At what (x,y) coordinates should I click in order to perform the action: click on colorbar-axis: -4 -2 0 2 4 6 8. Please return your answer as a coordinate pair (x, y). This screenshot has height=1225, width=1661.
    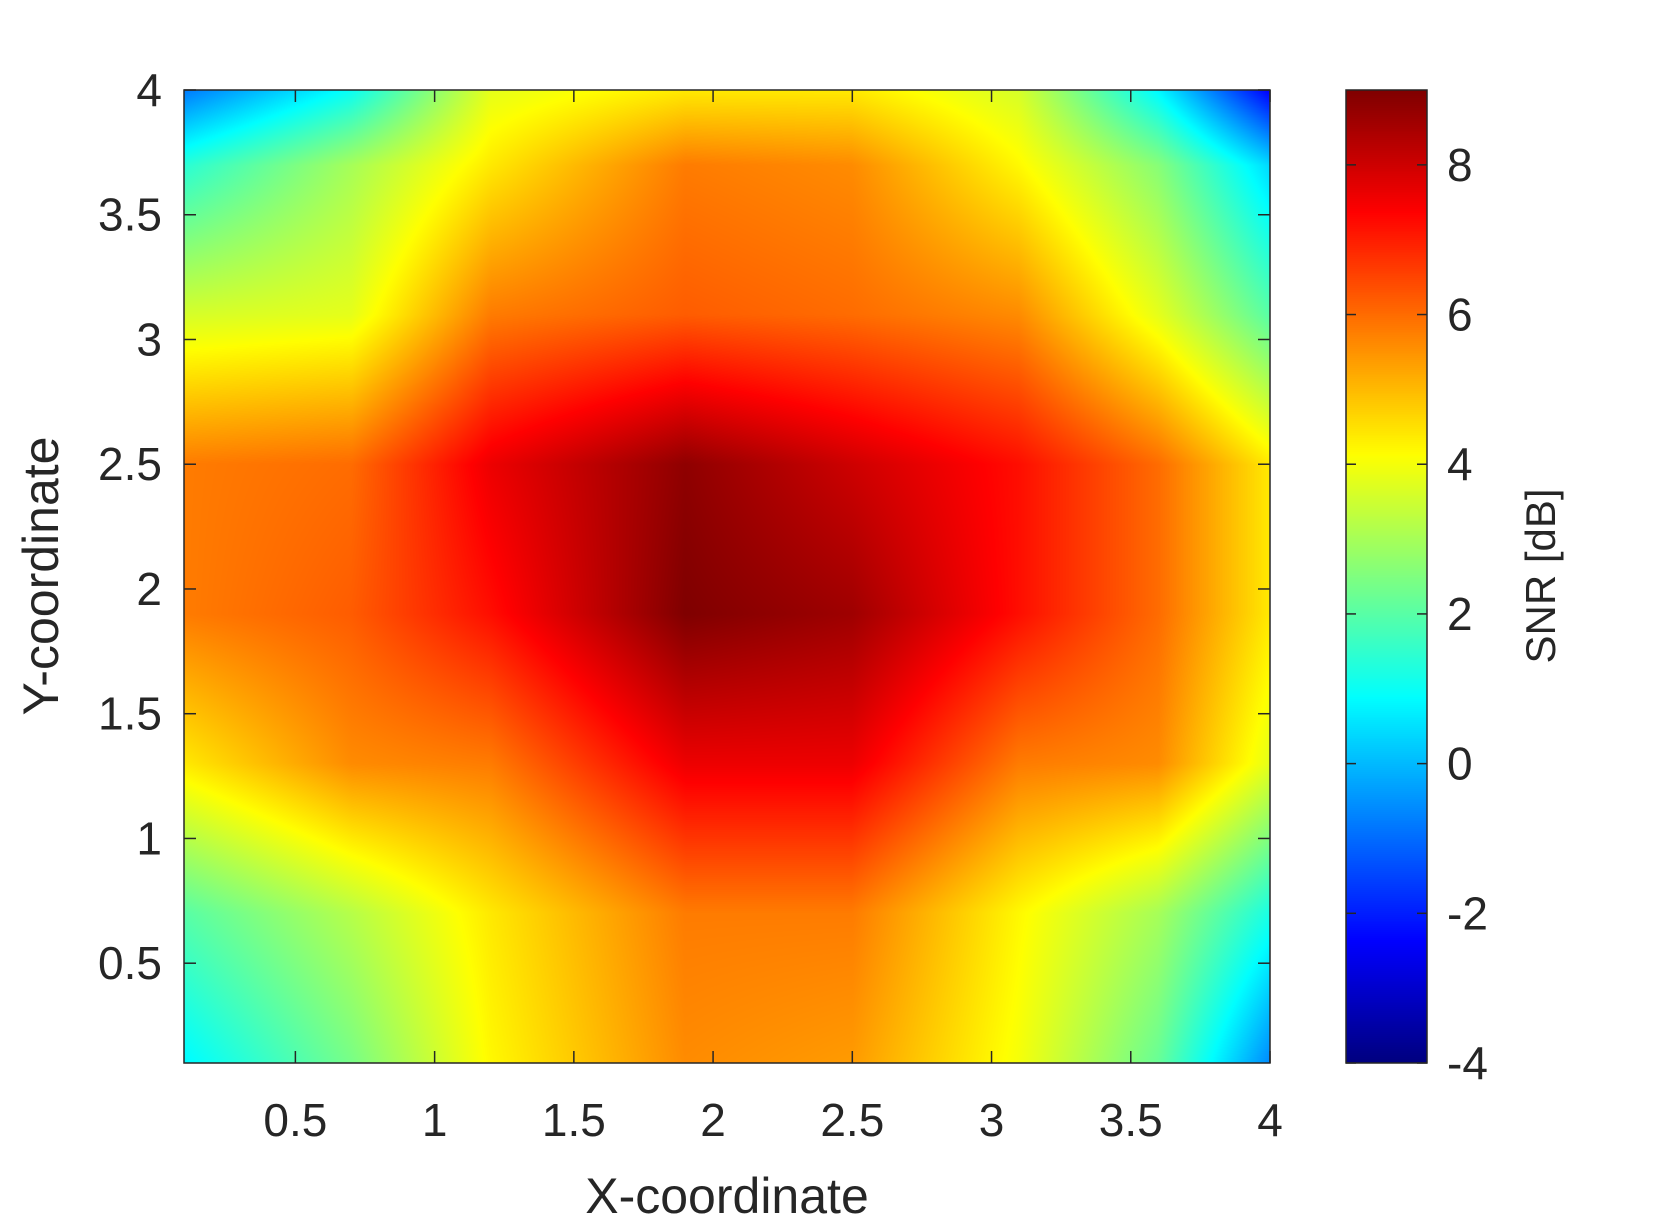
    Looking at the image, I should click on (1417, 614).